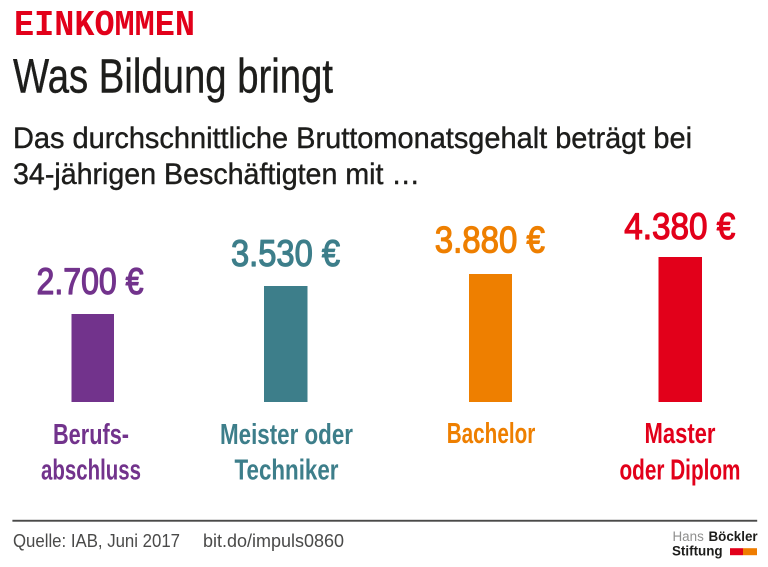 This screenshot has width=768, height=567. I want to click on svg-text: Meister oder, so click(286, 435).